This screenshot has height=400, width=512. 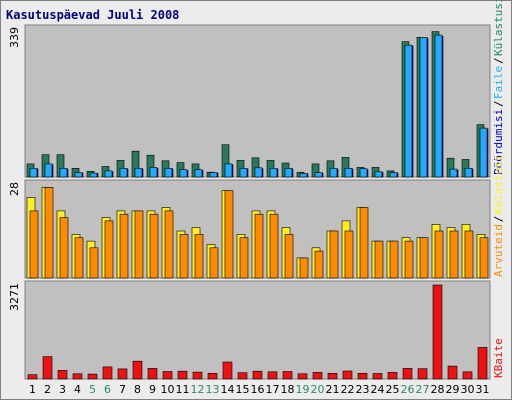 What do you see at coordinates (258, 389) in the screenshot?
I see `x-tick-16: 16` at bounding box center [258, 389].